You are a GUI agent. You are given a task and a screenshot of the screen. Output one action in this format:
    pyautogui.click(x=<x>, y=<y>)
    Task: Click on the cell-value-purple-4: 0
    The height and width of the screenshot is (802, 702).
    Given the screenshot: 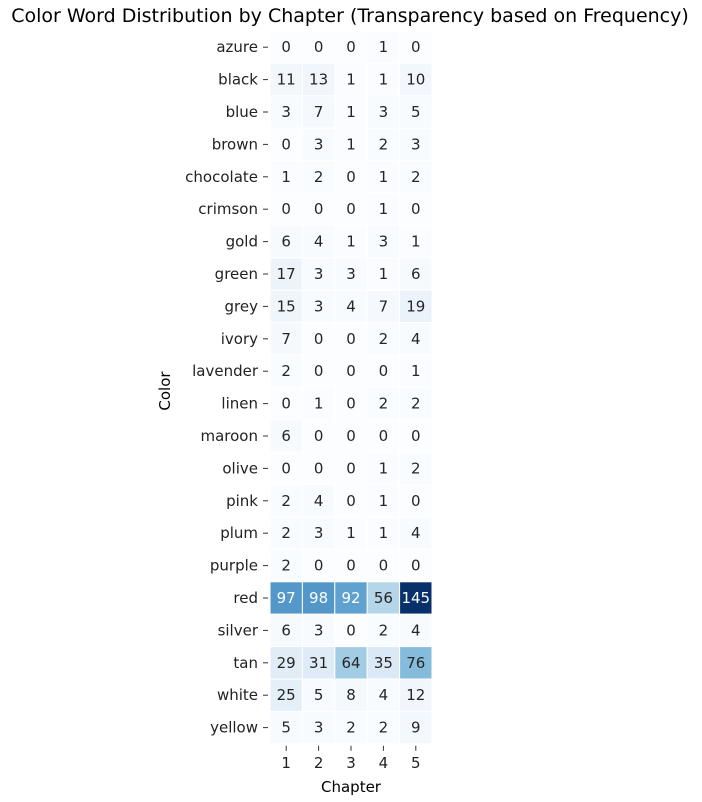 What is the action you would take?
    pyautogui.click(x=384, y=566)
    